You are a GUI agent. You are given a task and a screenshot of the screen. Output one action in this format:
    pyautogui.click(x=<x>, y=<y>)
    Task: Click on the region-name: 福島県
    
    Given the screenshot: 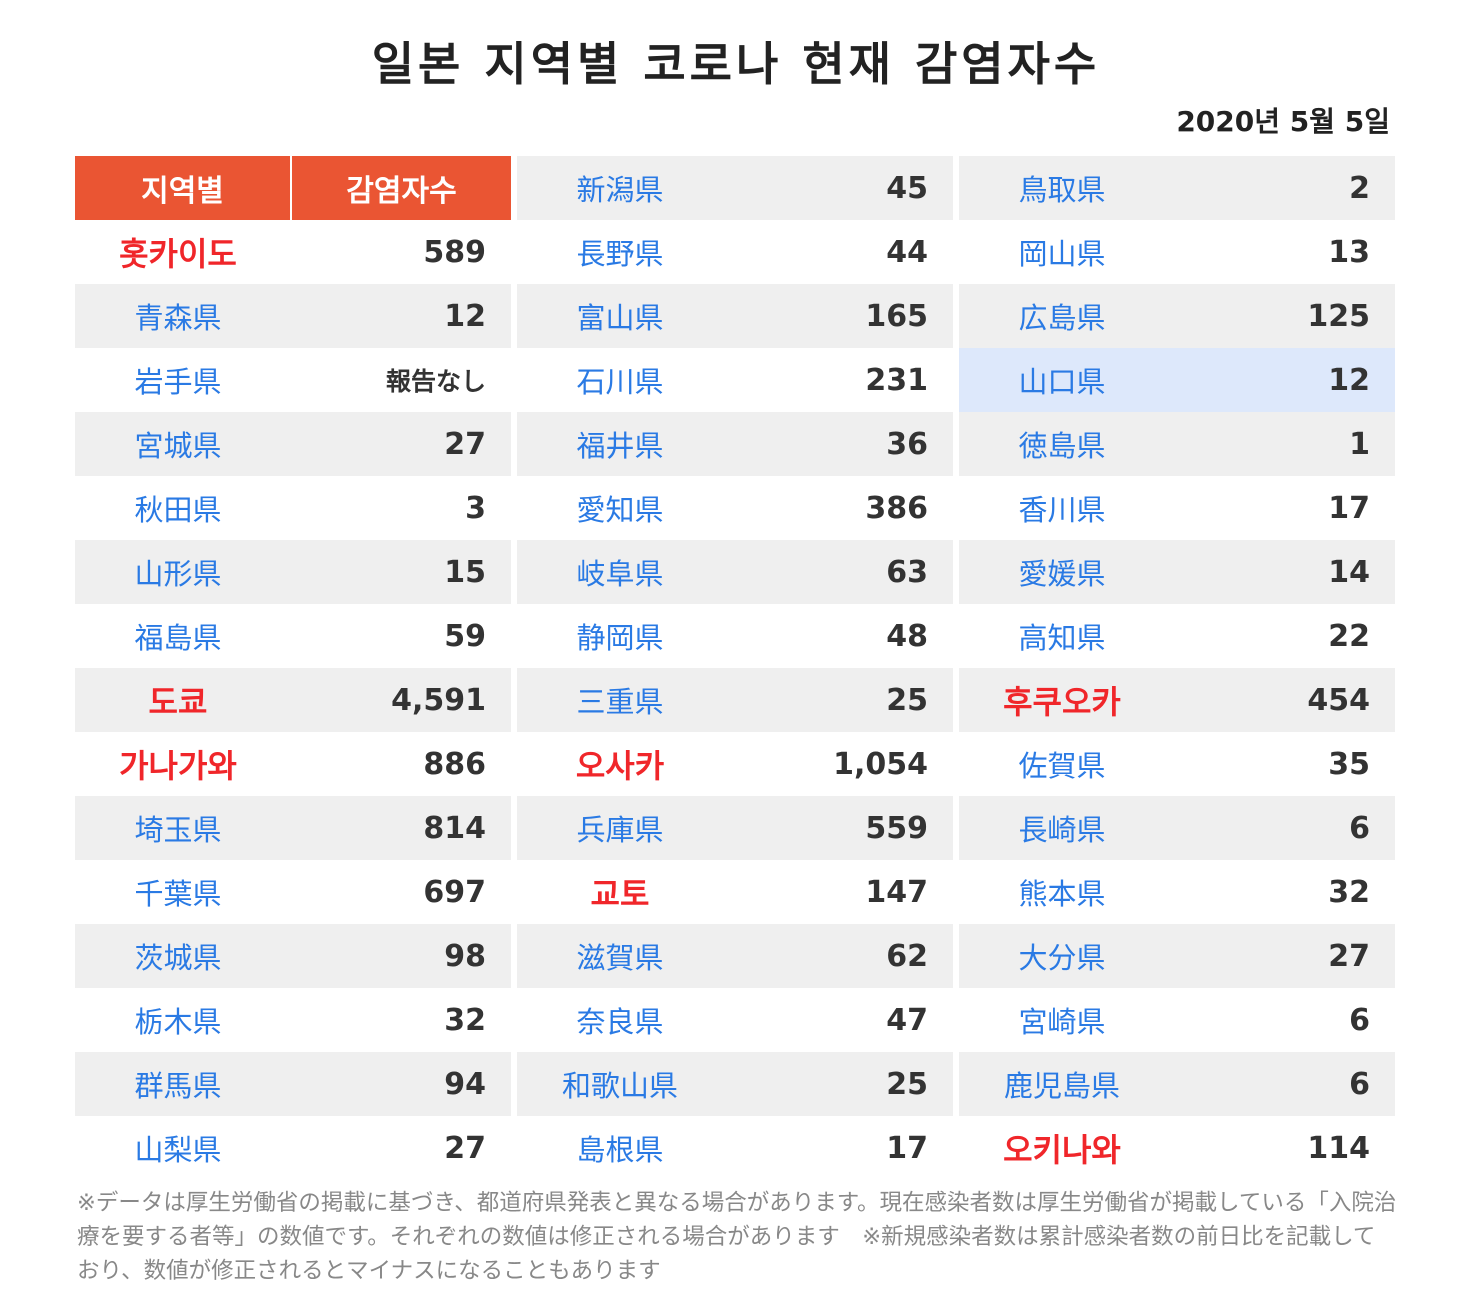 What is the action you would take?
    pyautogui.click(x=178, y=638)
    